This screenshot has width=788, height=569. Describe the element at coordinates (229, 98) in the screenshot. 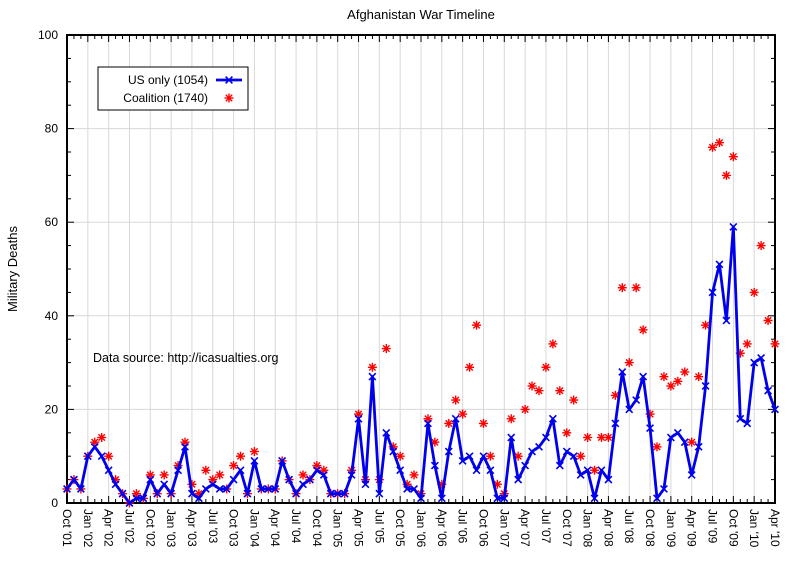

I see `legend-sample-coalition-marker` at that location.